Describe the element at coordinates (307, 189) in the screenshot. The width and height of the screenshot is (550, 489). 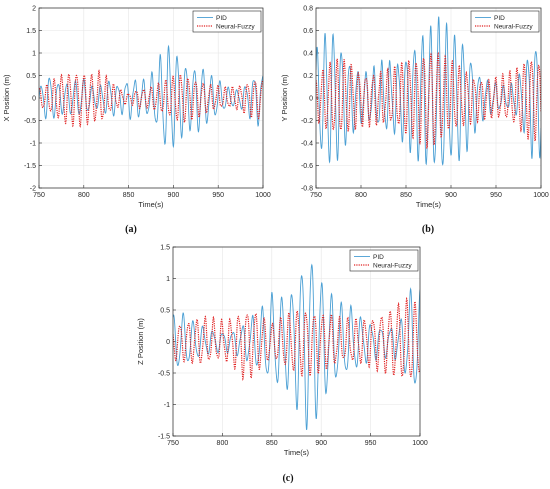
I see `y-tick-label: -0.8` at that location.